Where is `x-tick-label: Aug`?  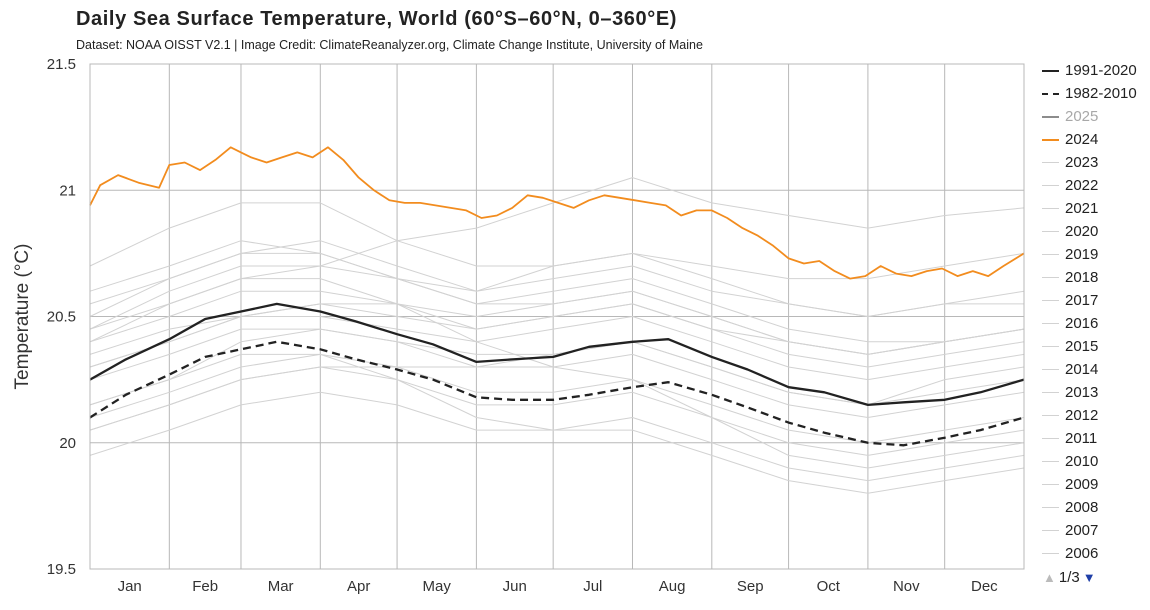 x-tick-label: Aug is located at coordinates (672, 586).